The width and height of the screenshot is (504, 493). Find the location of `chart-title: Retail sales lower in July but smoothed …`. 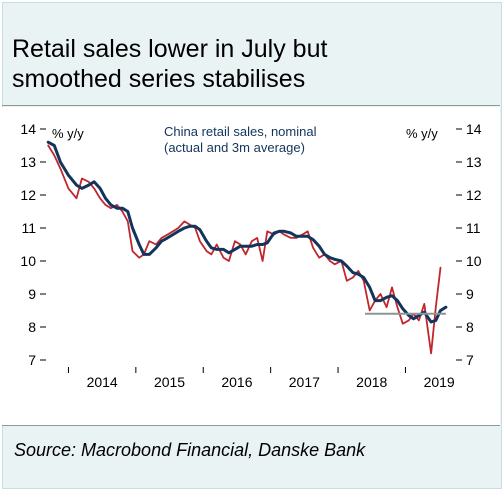

chart-title: Retail sales lower in July but smoothed … is located at coordinates (242, 64).